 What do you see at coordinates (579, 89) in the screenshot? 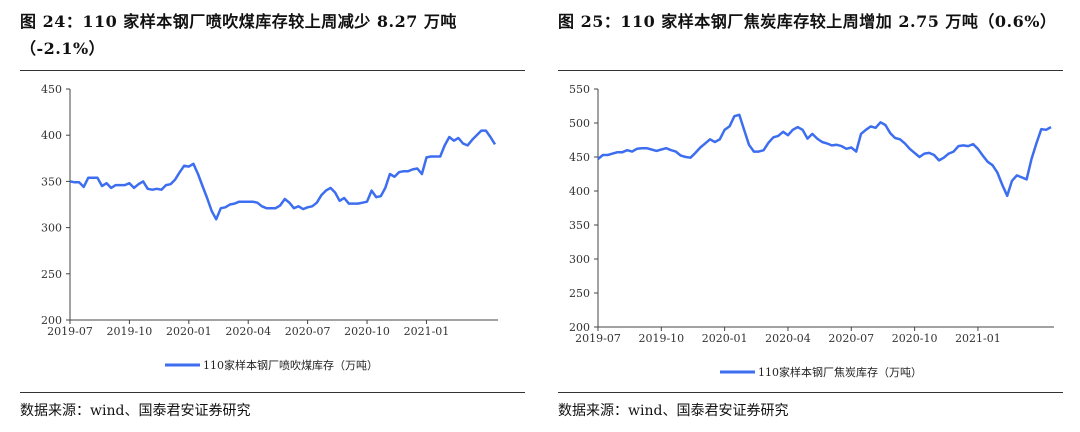
I see `y-tick-label: 550` at bounding box center [579, 89].